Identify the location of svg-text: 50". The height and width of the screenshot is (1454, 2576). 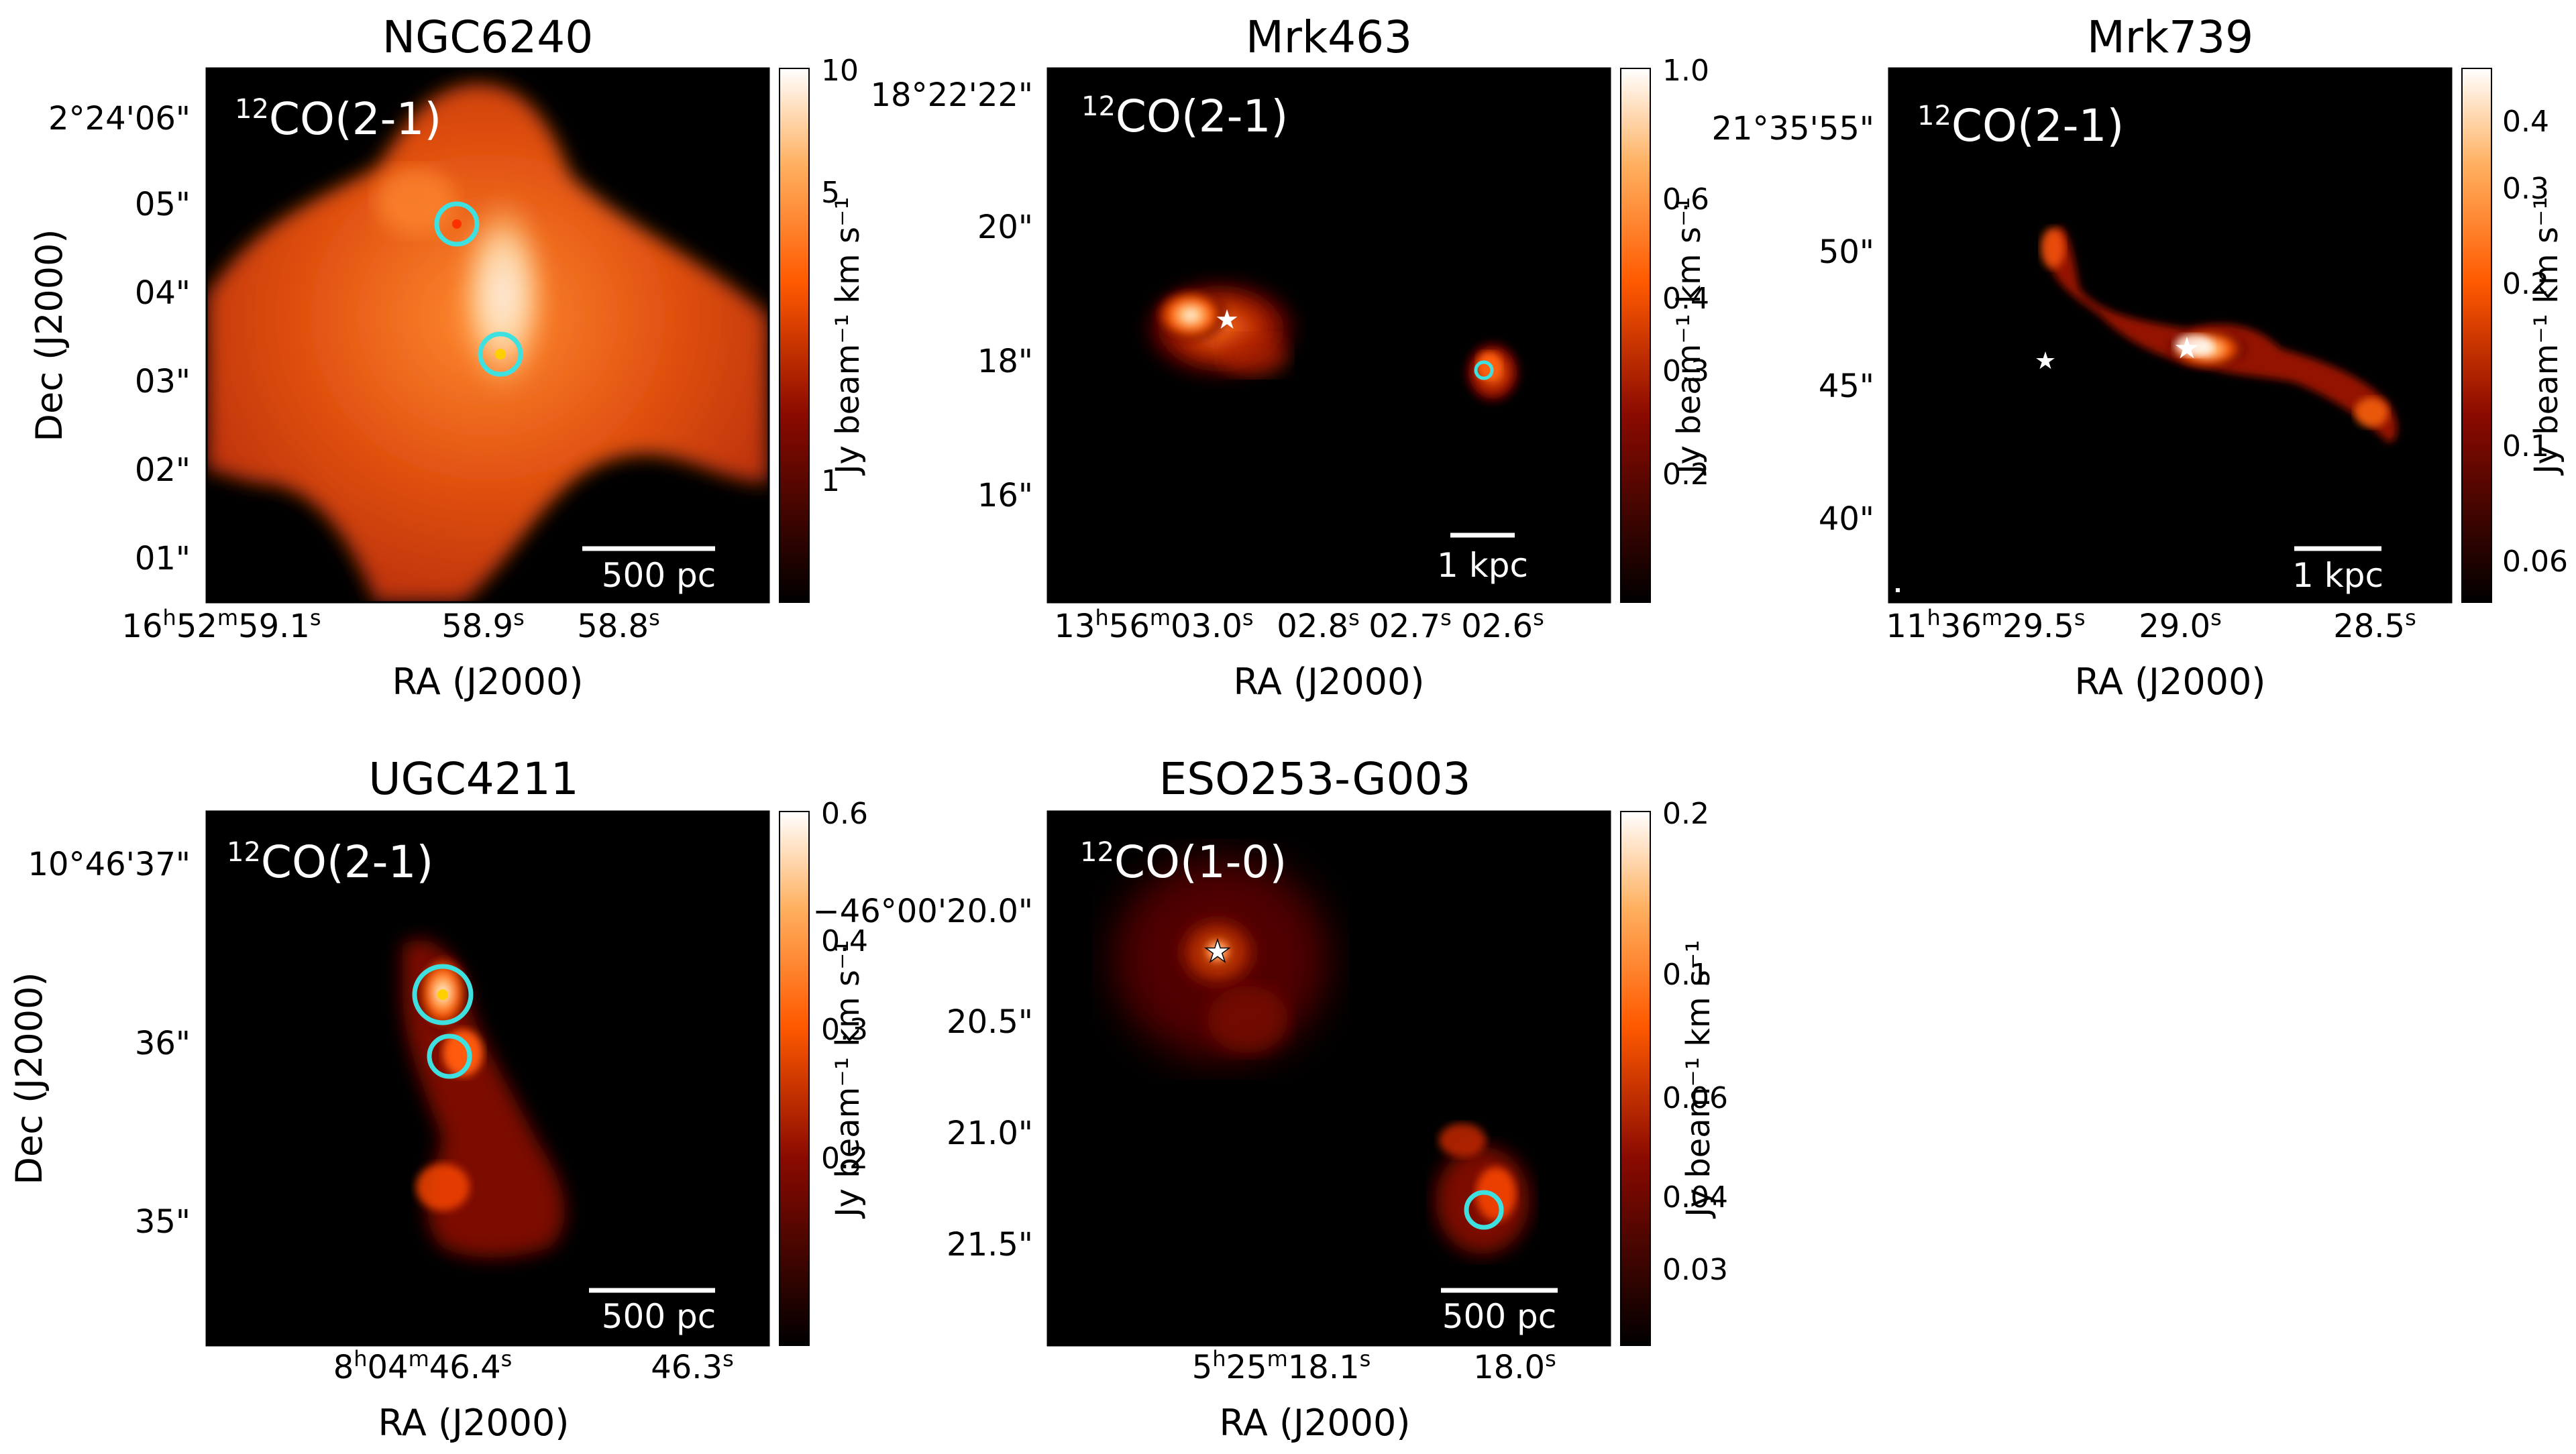
(1846, 252).